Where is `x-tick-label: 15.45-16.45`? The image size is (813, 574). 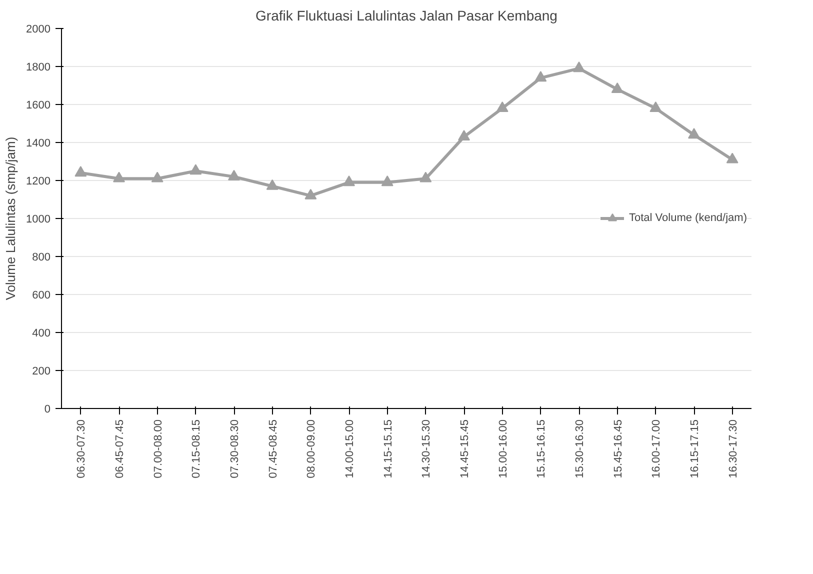
x-tick-label: 15.45-16.45 is located at coordinates (618, 449).